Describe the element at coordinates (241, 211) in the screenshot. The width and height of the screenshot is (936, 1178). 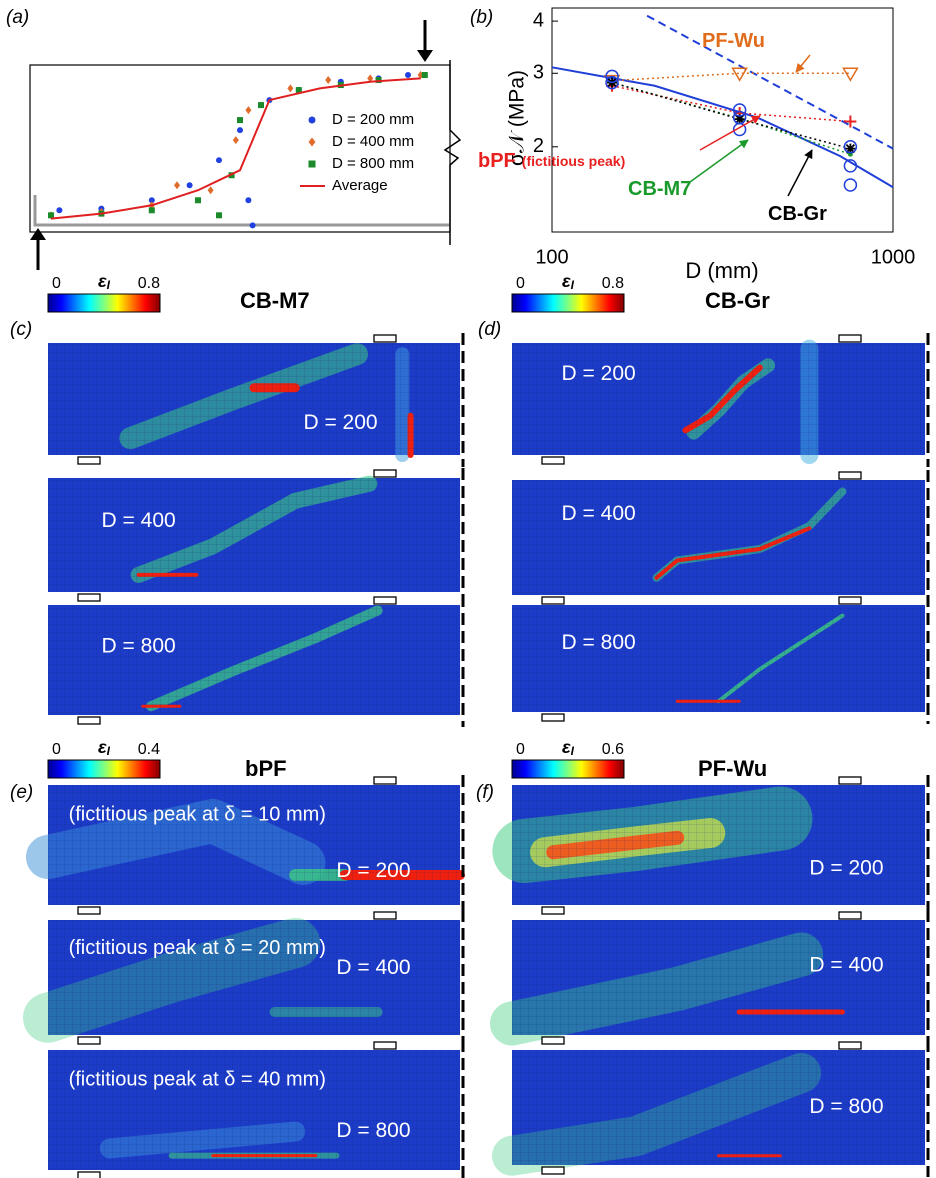
I see `support-line` at that location.